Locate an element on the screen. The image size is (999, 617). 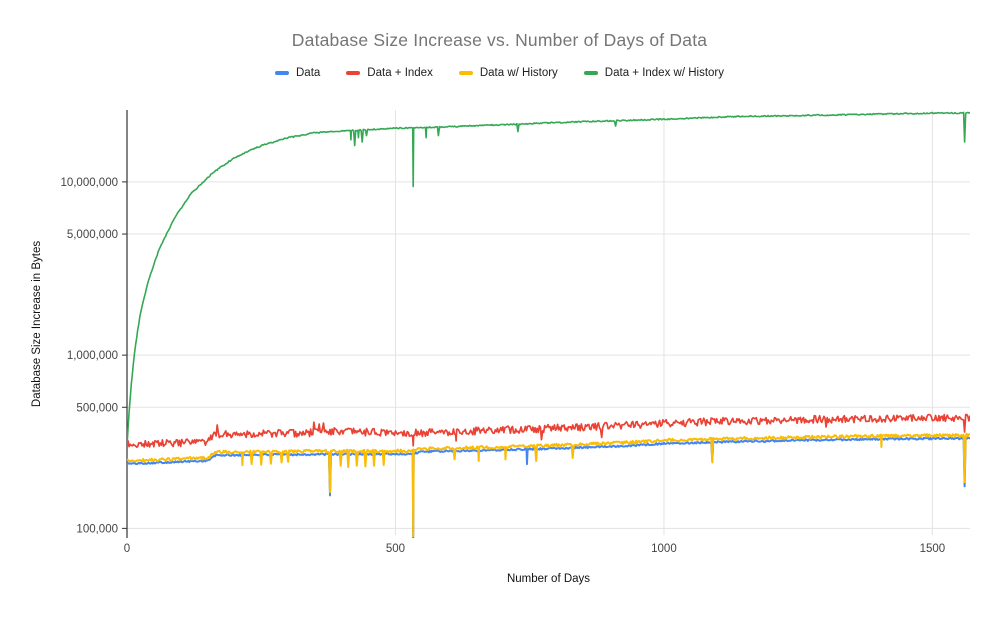
legend-label: Data w/ History is located at coordinates (518, 73).